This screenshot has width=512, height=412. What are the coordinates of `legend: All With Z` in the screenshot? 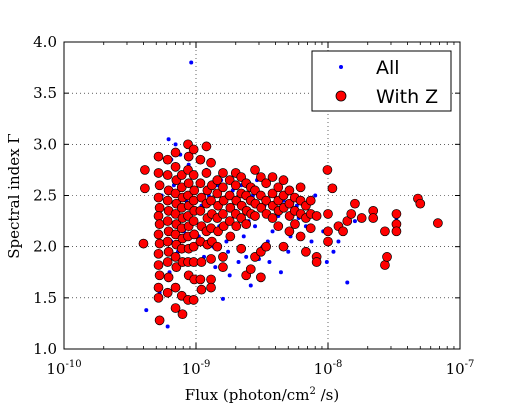 It's located at (381, 81).